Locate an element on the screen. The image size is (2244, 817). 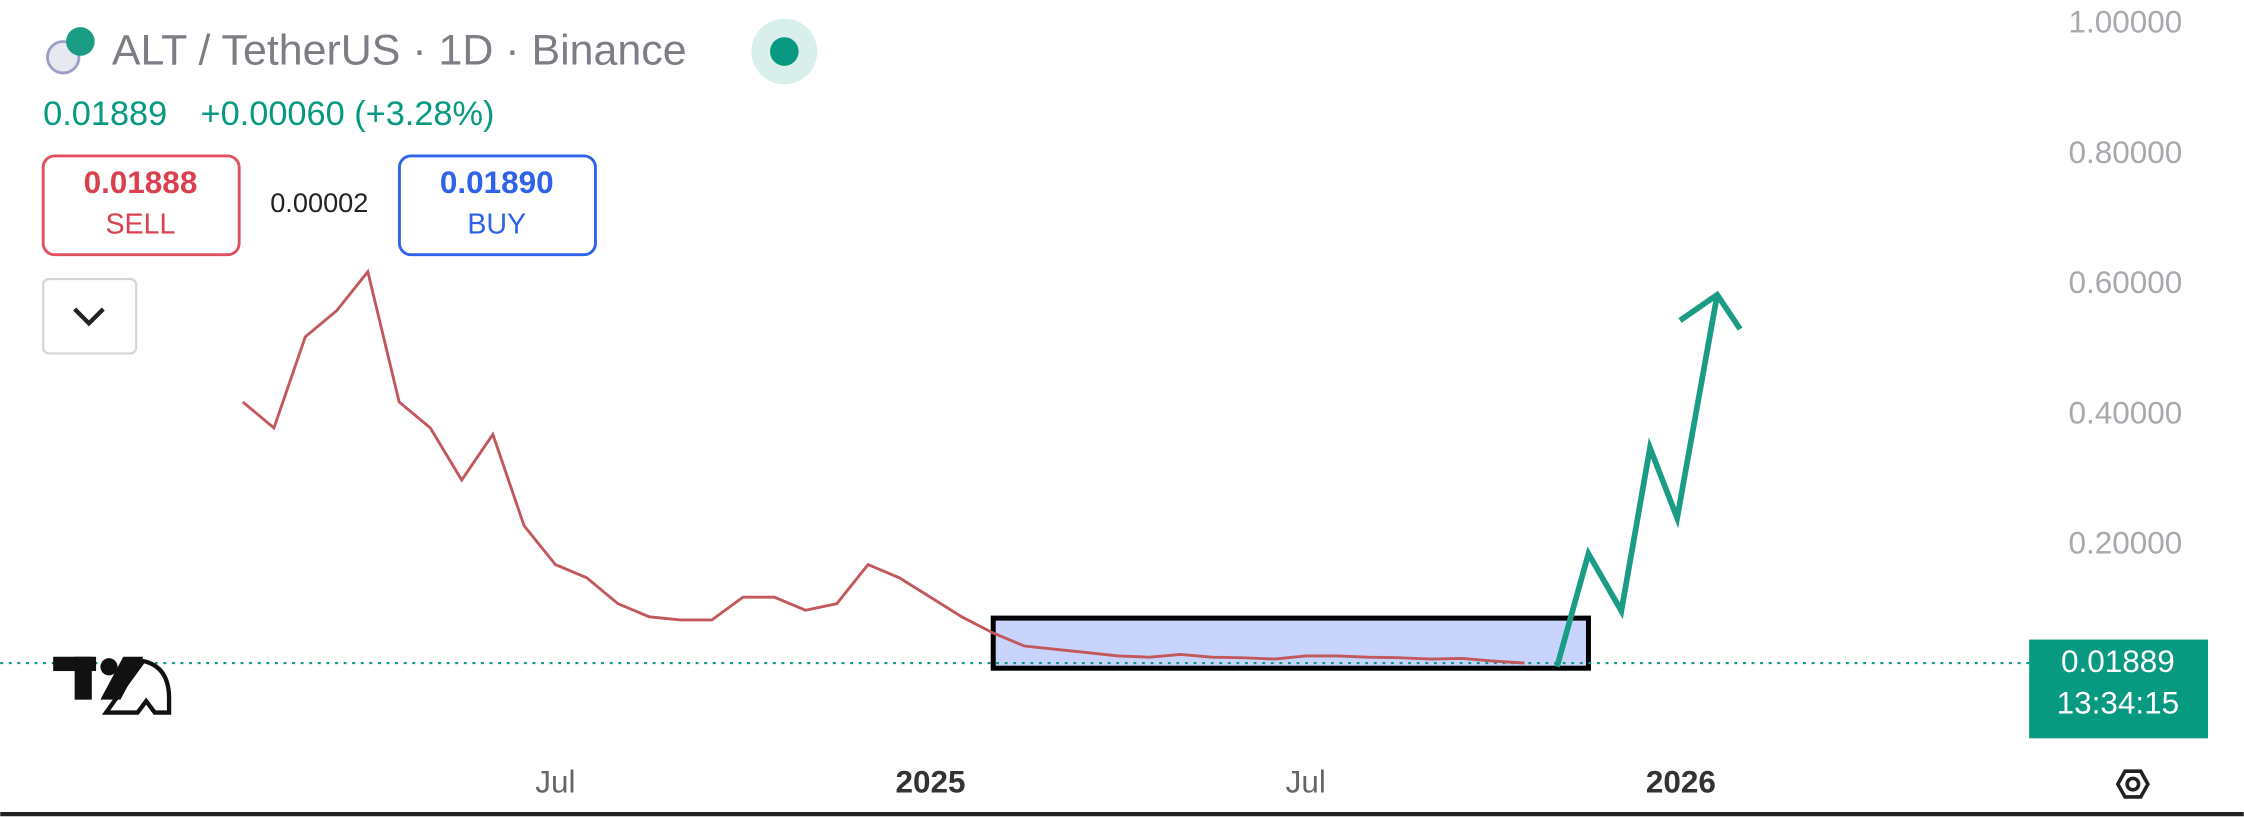
tradingview-logo is located at coordinates (112, 685).